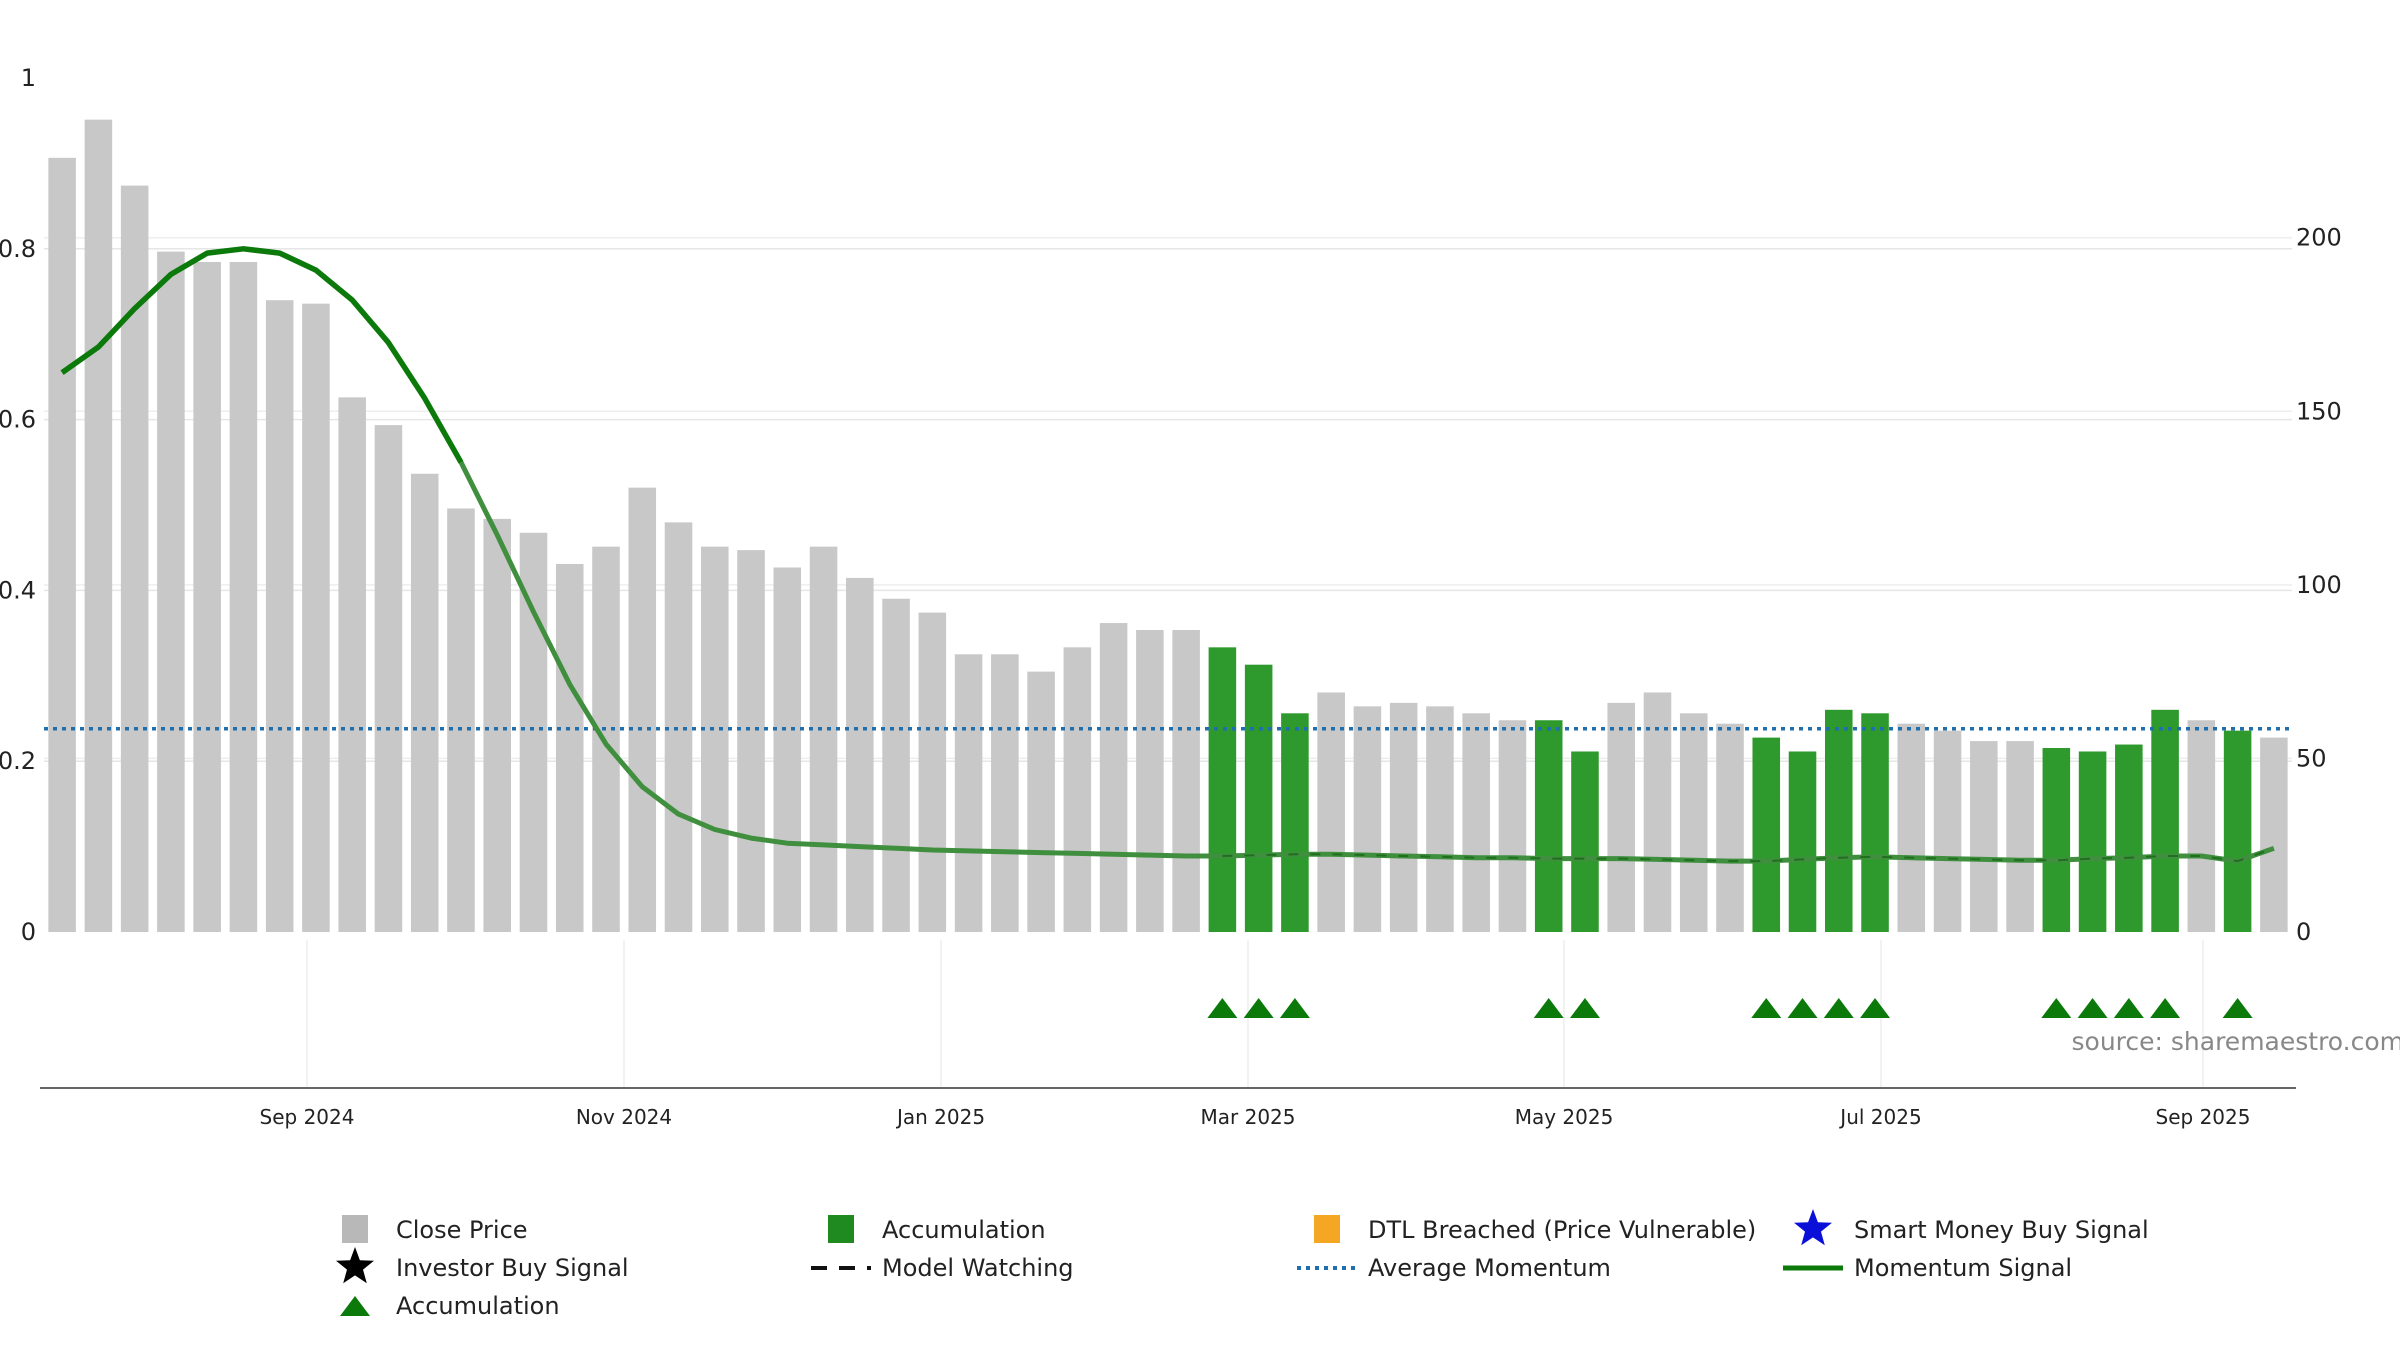 The width and height of the screenshot is (2400, 1350). I want to click on x-axis-tick-label: Jul 2025, so click(1879, 1117).